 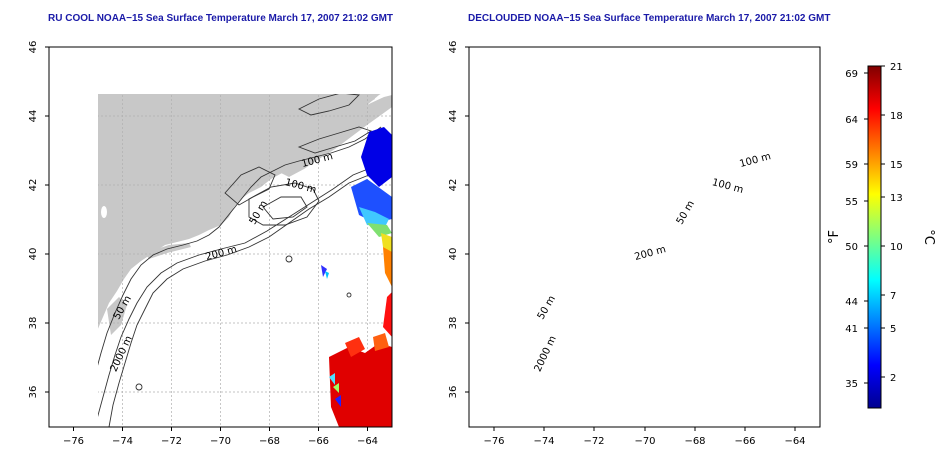 What do you see at coordinates (851, 165) in the screenshot?
I see `fahrenheit-tick-label: 59` at bounding box center [851, 165].